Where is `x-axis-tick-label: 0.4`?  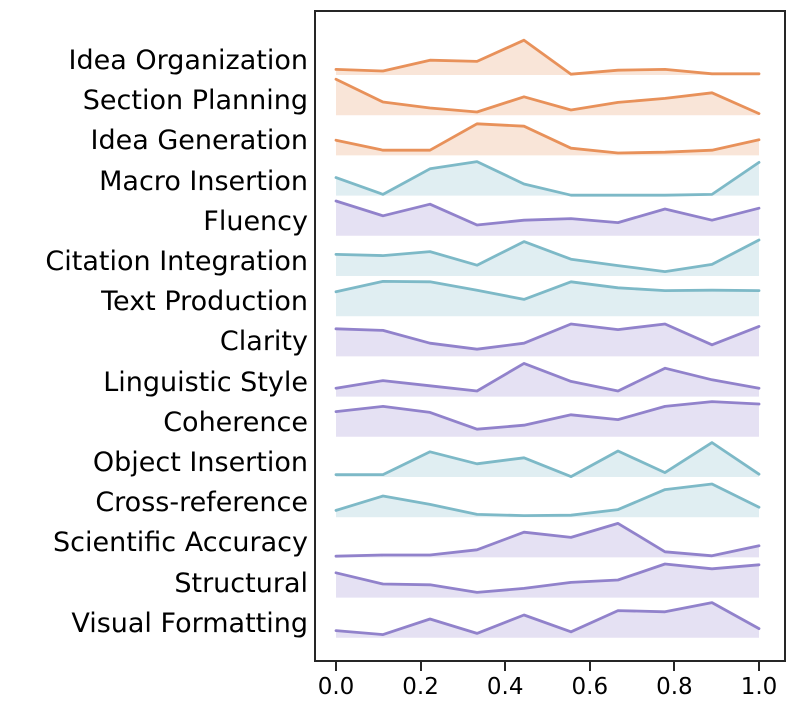 x-axis-tick-label: 0.4 is located at coordinates (505, 687).